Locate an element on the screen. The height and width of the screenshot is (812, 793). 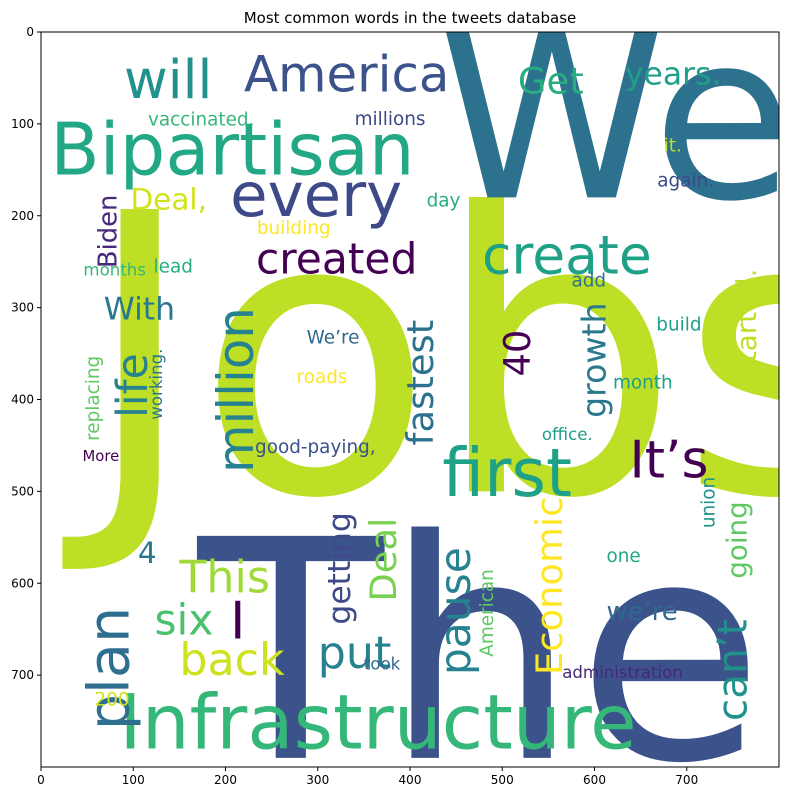
word-55: union is located at coordinates (708, 502).